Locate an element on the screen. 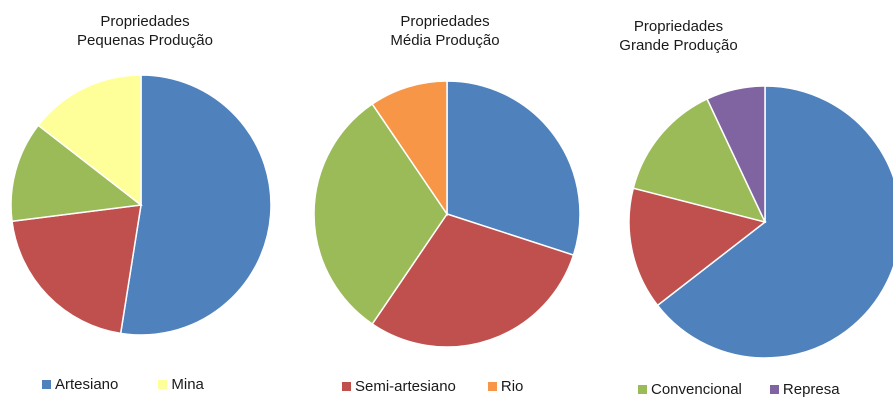  legend-label: Convencional is located at coordinates (696, 389).